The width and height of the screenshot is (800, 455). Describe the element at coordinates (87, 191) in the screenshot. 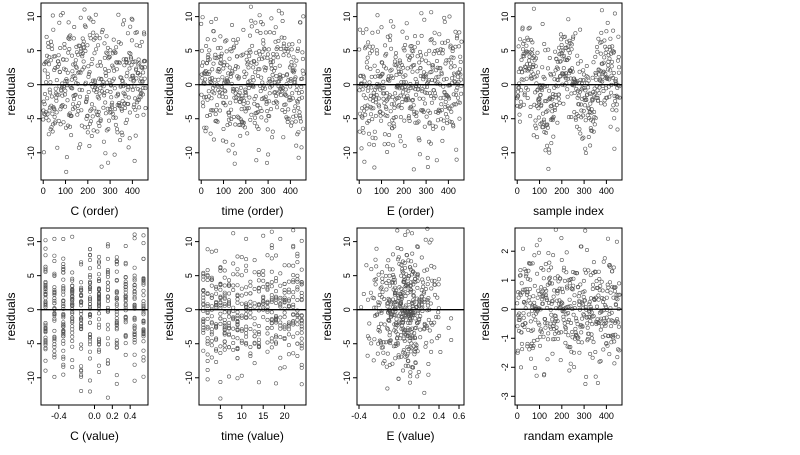

I see `x-tick-label: 200` at that location.